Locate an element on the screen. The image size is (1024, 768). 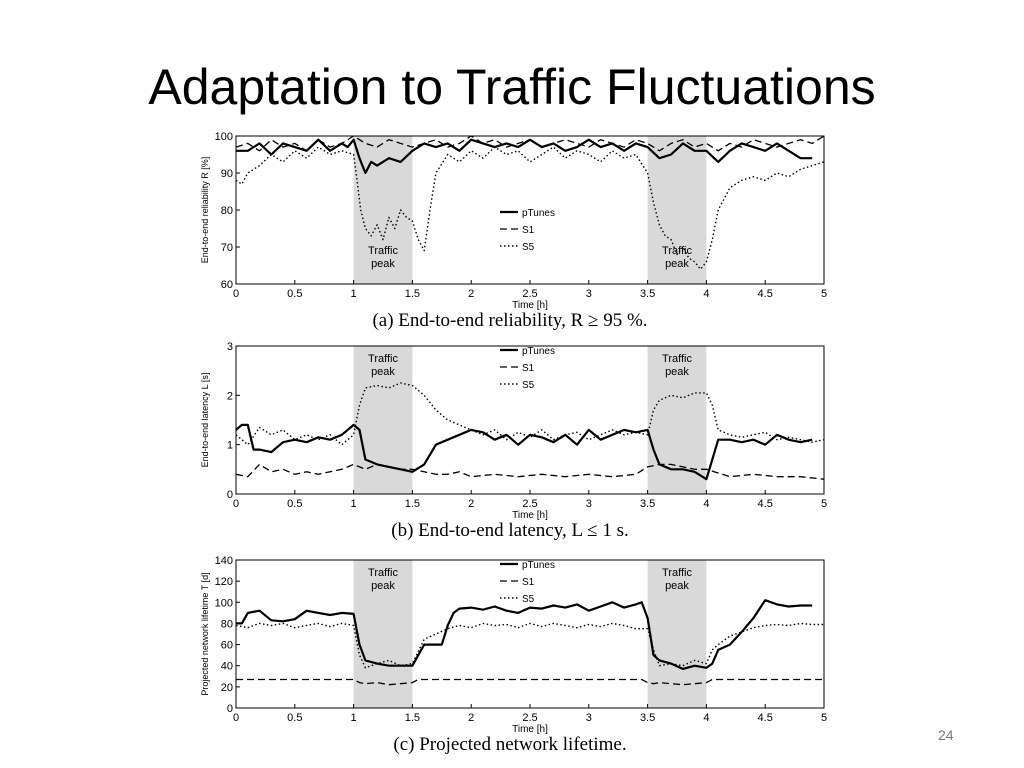
y-tick-label: 70 is located at coordinates (227, 248).